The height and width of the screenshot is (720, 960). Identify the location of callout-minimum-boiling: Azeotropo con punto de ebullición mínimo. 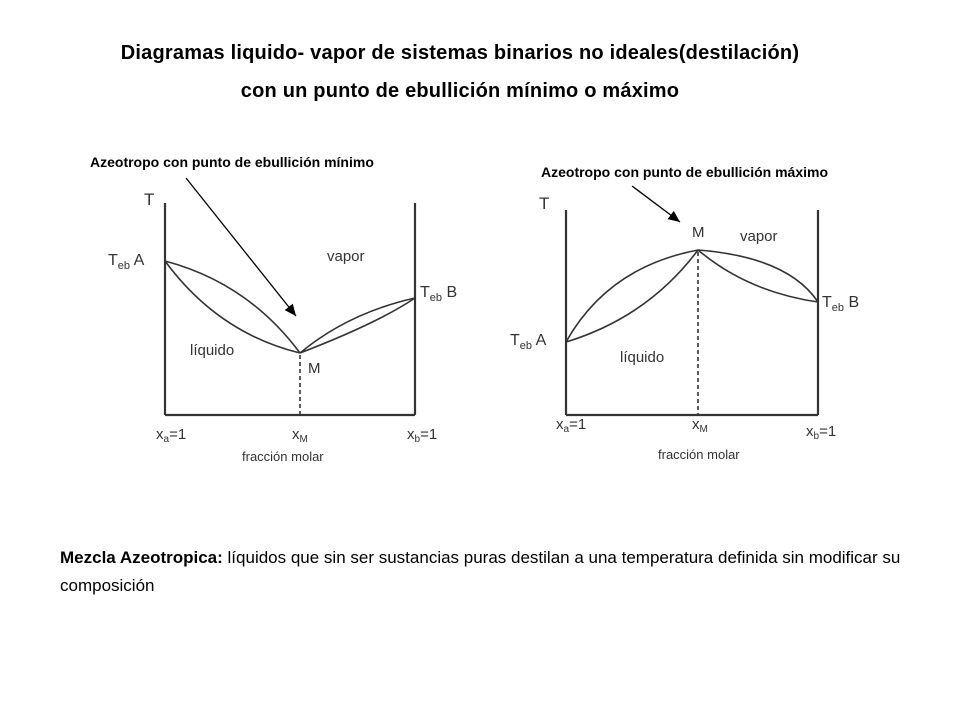
(232, 162).